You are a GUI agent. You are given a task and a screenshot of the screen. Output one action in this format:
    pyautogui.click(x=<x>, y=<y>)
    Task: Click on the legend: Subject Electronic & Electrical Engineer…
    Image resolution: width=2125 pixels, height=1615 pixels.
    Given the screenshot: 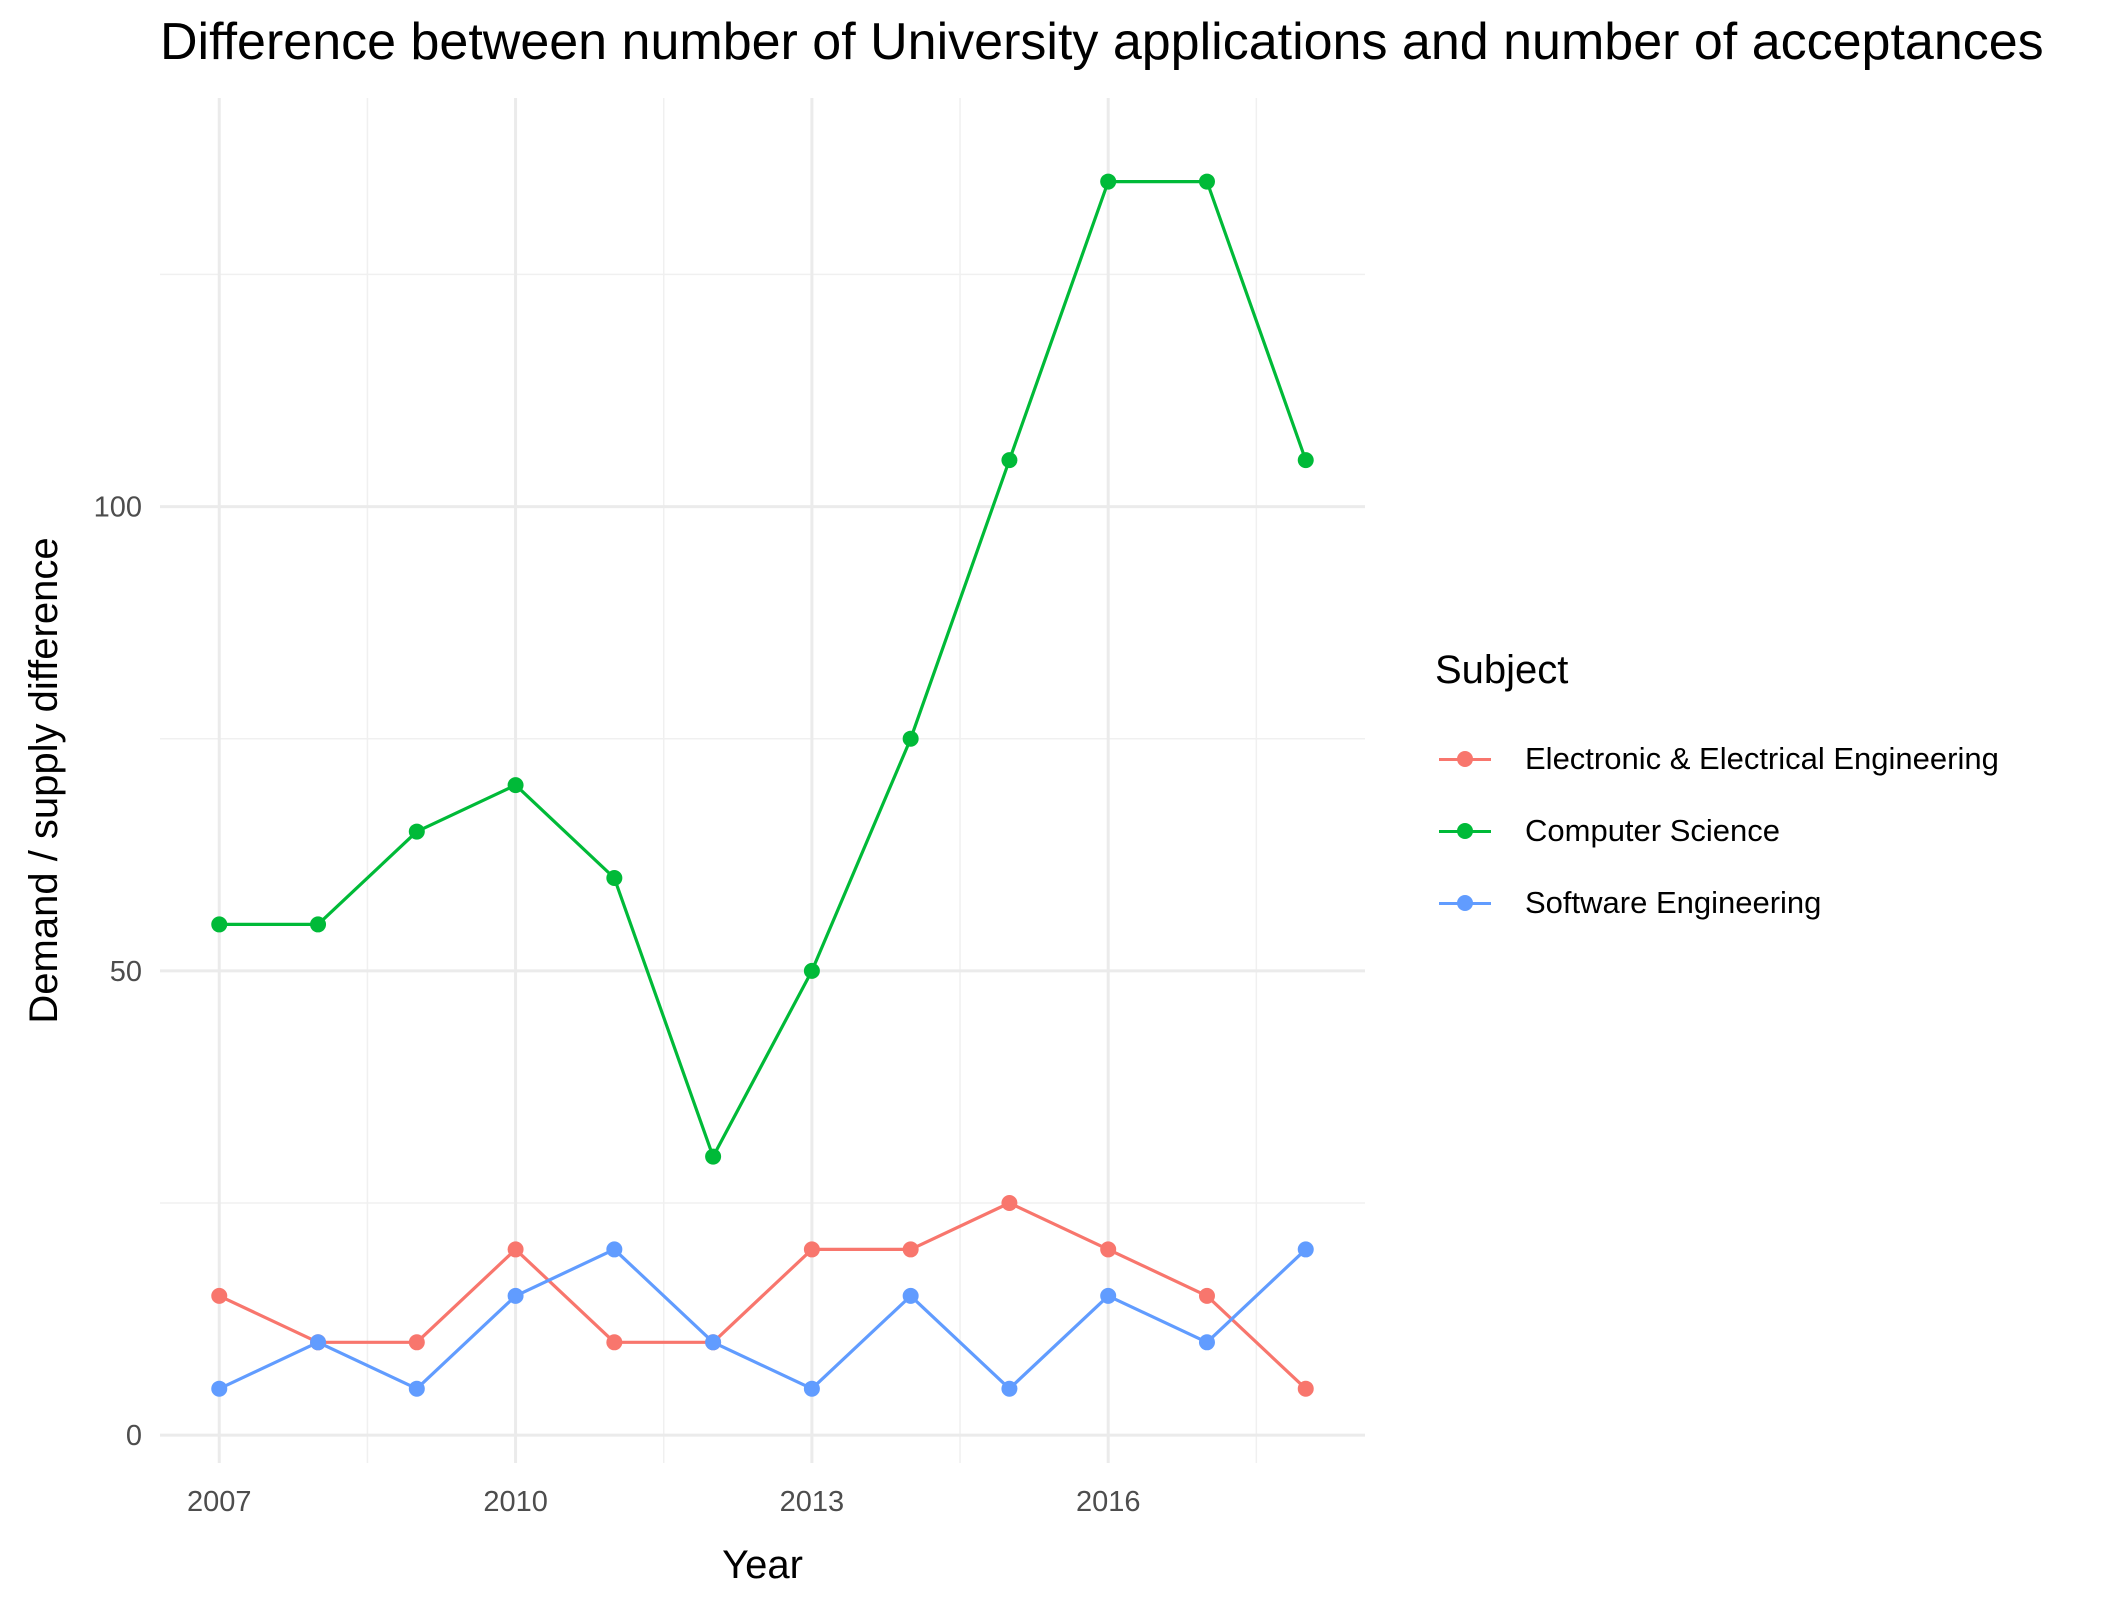 What is the action you would take?
    pyautogui.click(x=1717, y=793)
    